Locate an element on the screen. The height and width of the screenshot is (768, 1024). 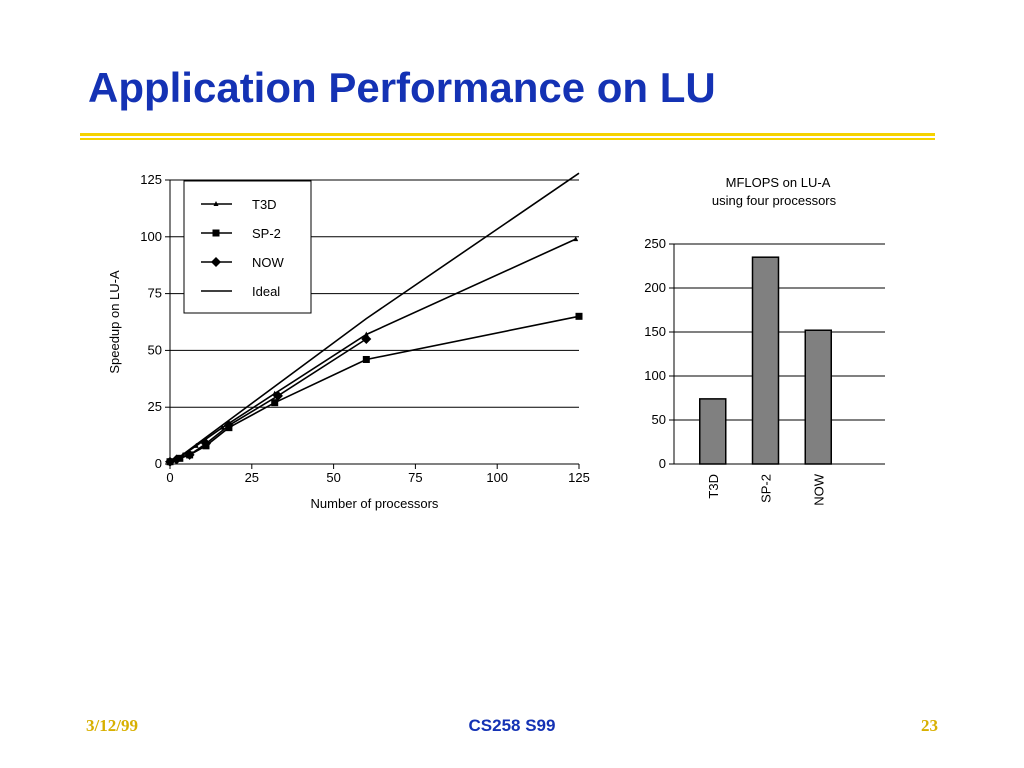
y-tick-label: 150 is located at coordinates (655, 331).